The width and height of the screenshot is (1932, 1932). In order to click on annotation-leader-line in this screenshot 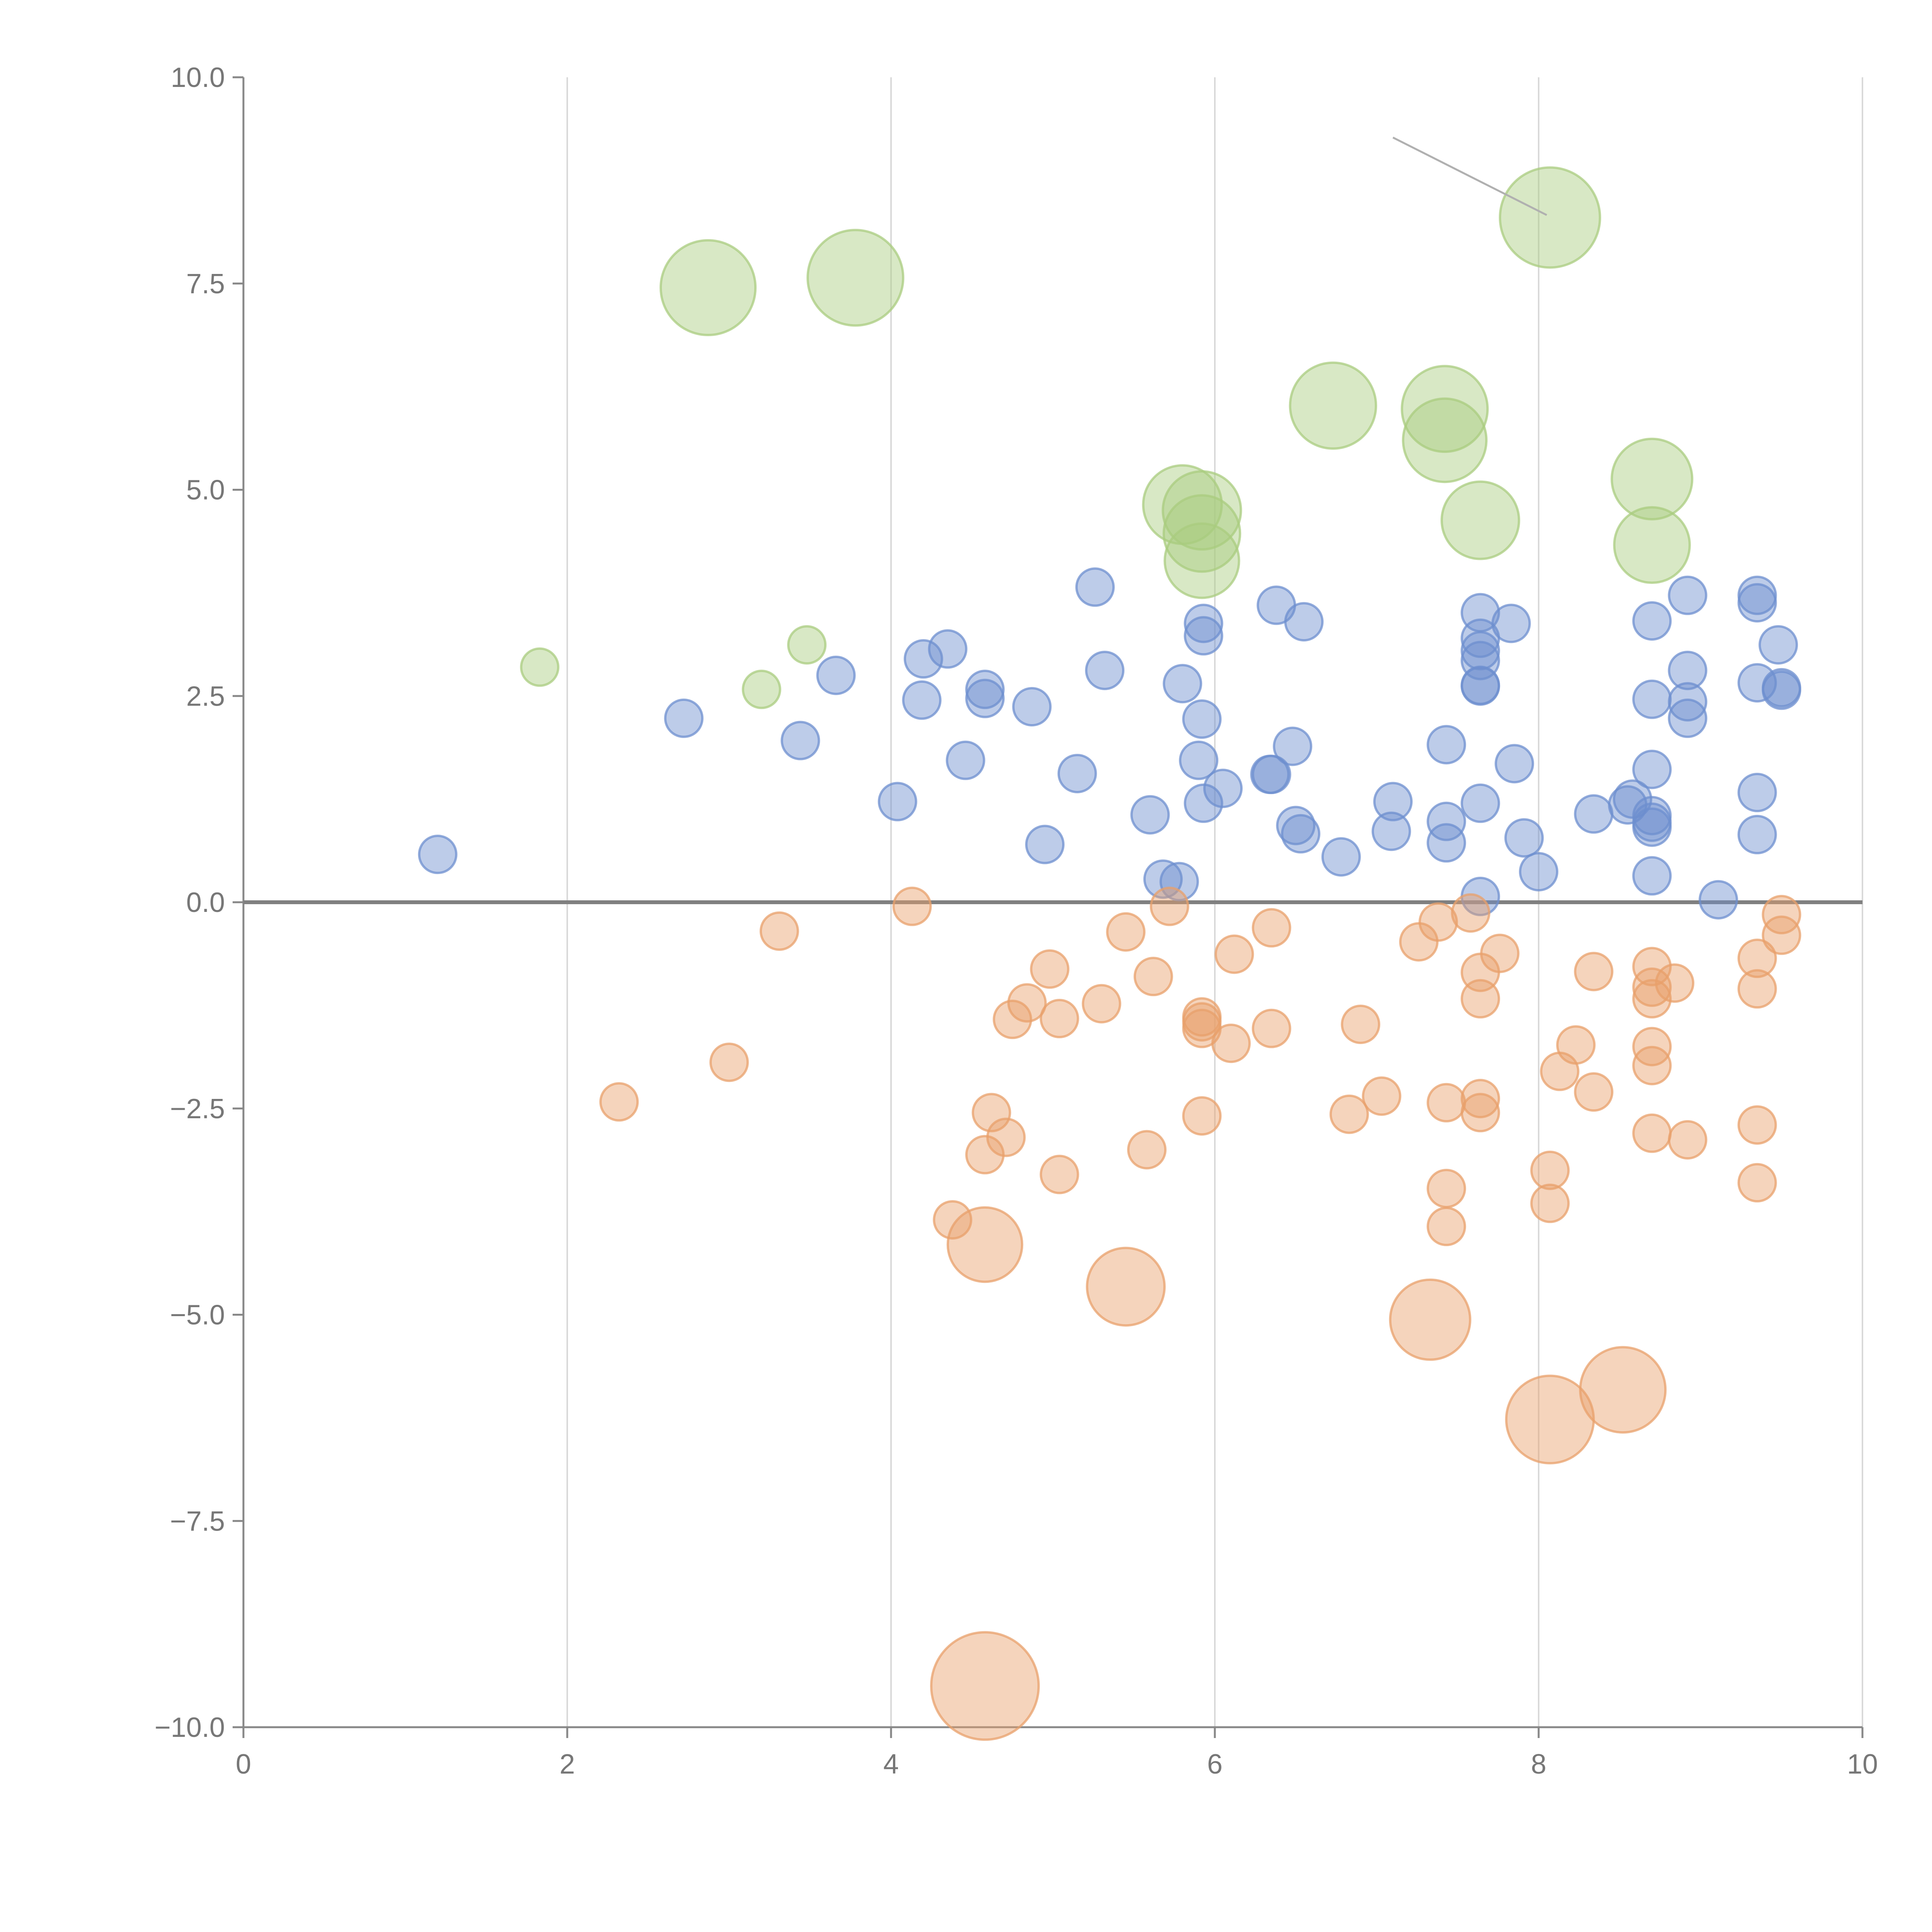, I will do `click(1470, 176)`.